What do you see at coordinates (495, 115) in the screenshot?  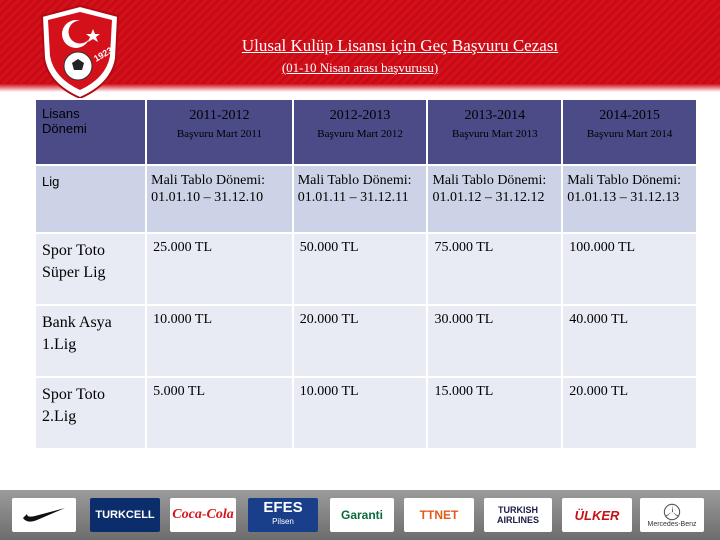 I see `season-year: 2013-2014` at bounding box center [495, 115].